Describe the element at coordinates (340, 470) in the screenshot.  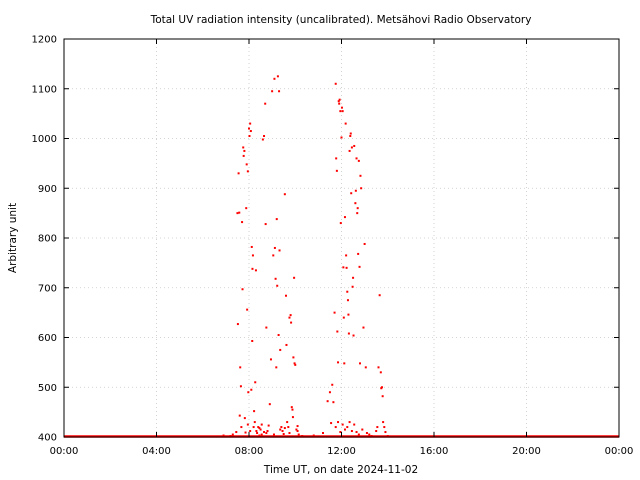
I see `x-axis-label: Time UT, on date 2024-11-02` at that location.